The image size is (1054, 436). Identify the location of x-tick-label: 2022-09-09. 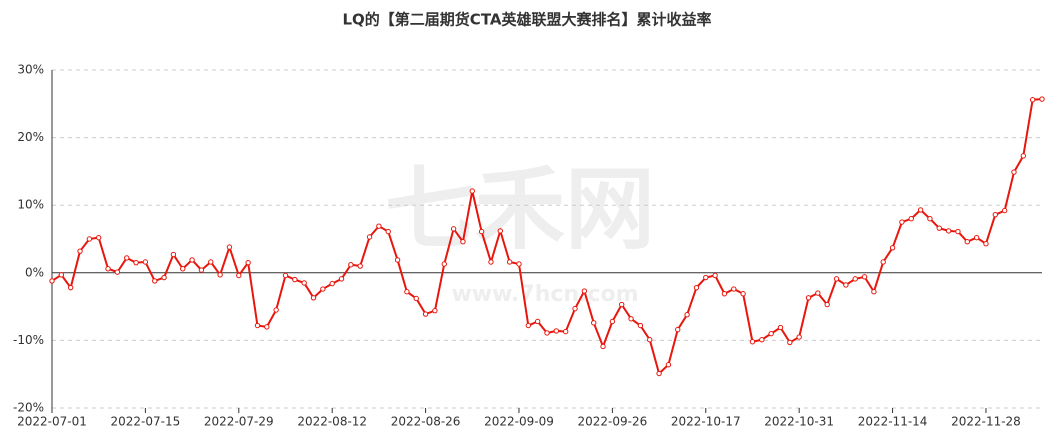
(519, 422).